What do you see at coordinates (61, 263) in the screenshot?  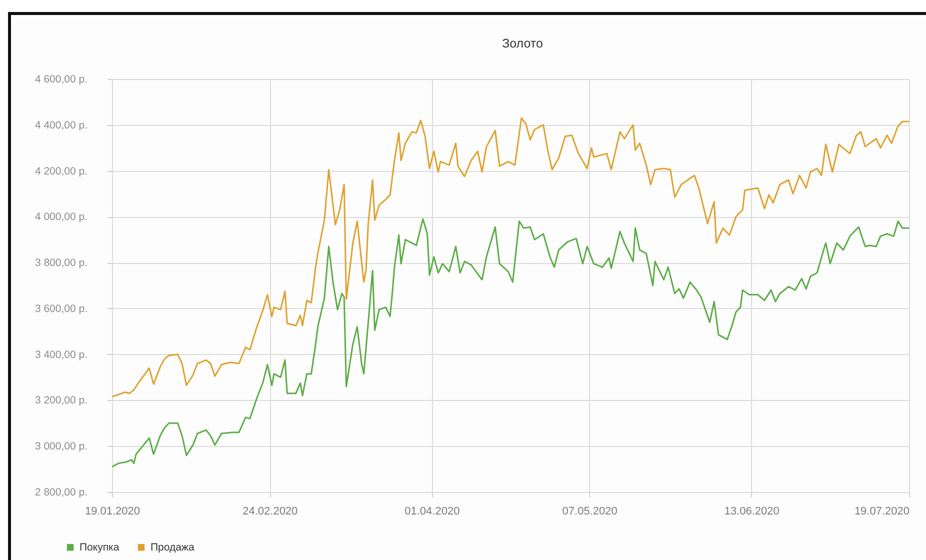 I see `y-tick-label: 3 800,00 р.` at bounding box center [61, 263].